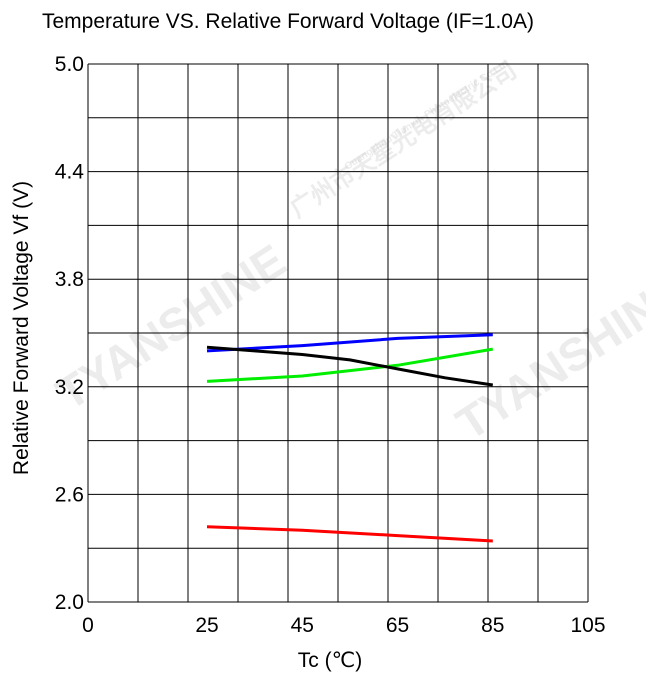  What do you see at coordinates (69, 602) in the screenshot?
I see `y-tick-label: 2.0` at bounding box center [69, 602].